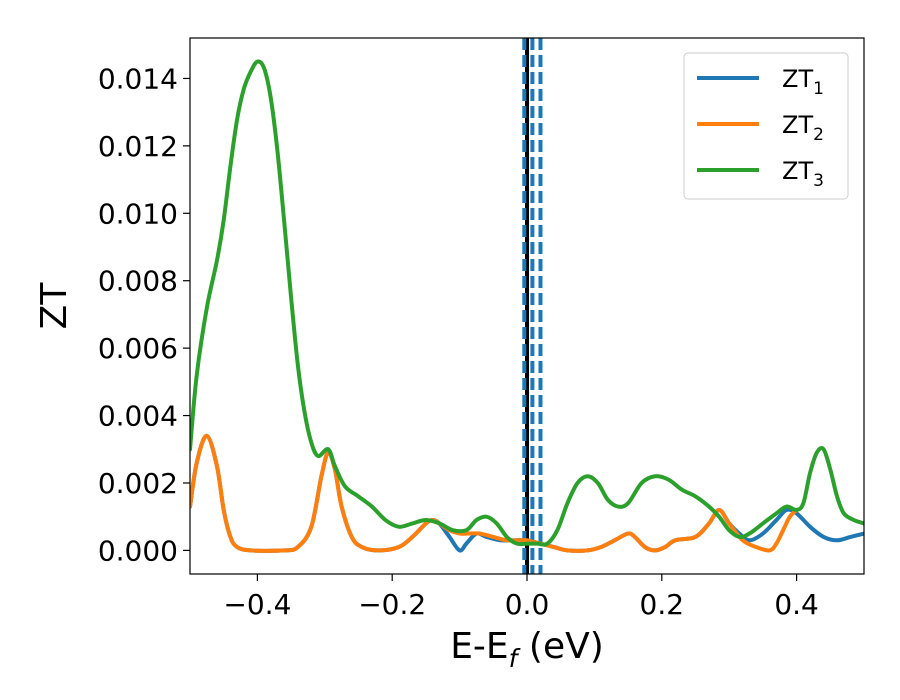 This screenshot has width=900, height=700. Describe the element at coordinates (144, 314) in the screenshot. I see `y-axis: 0.000 0.002 0.004 0.006 0.008 0.010 0.012 0.014` at that location.